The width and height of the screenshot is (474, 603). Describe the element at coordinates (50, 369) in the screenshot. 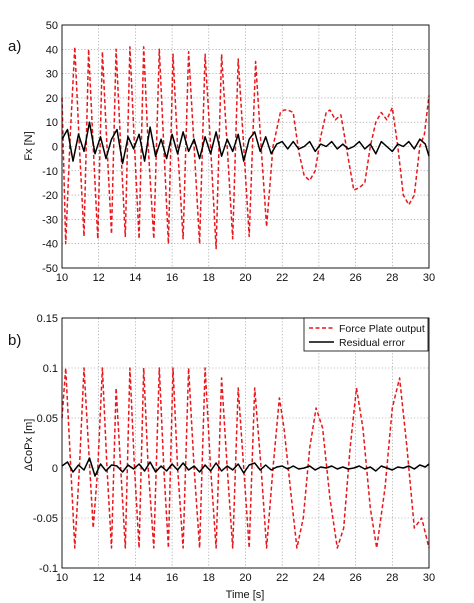

I see `y-tick-label: 0.1` at that location.